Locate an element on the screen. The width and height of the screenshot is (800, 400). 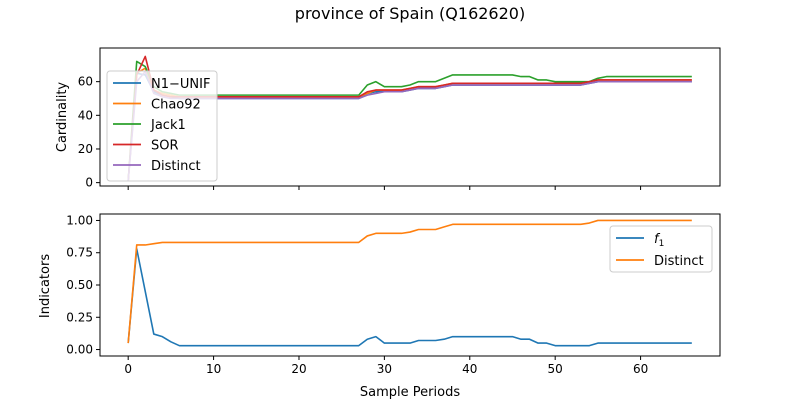
cardinality-legend-label: Chao92 is located at coordinates (176, 105).